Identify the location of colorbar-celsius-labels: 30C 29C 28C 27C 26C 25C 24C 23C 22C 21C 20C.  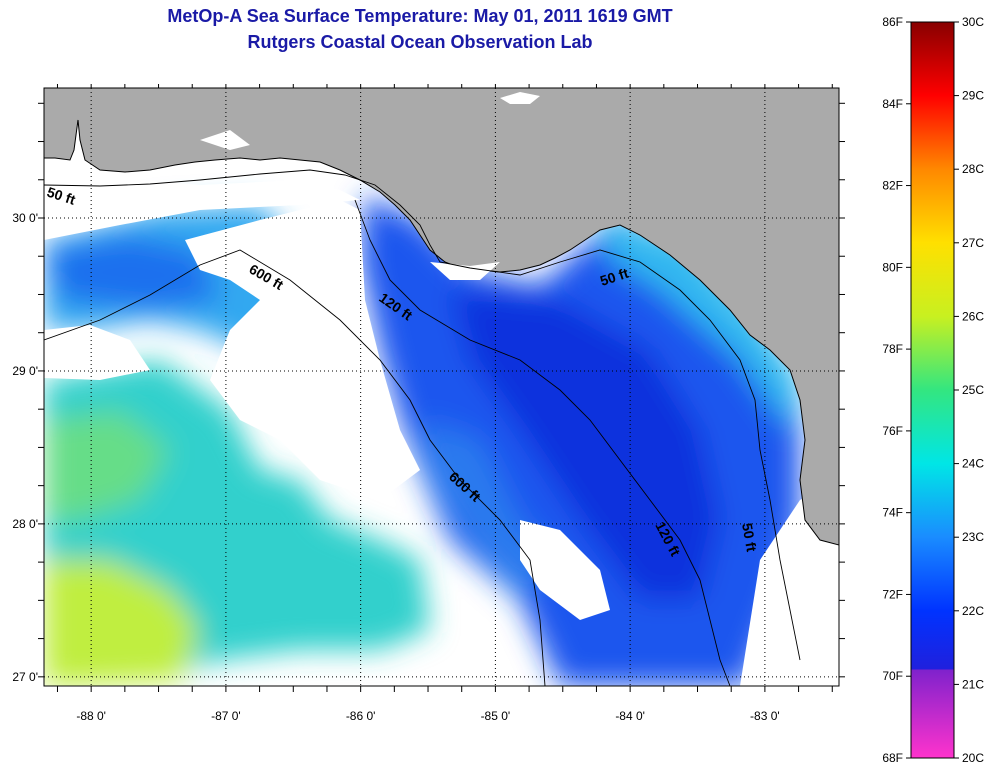
(969, 390).